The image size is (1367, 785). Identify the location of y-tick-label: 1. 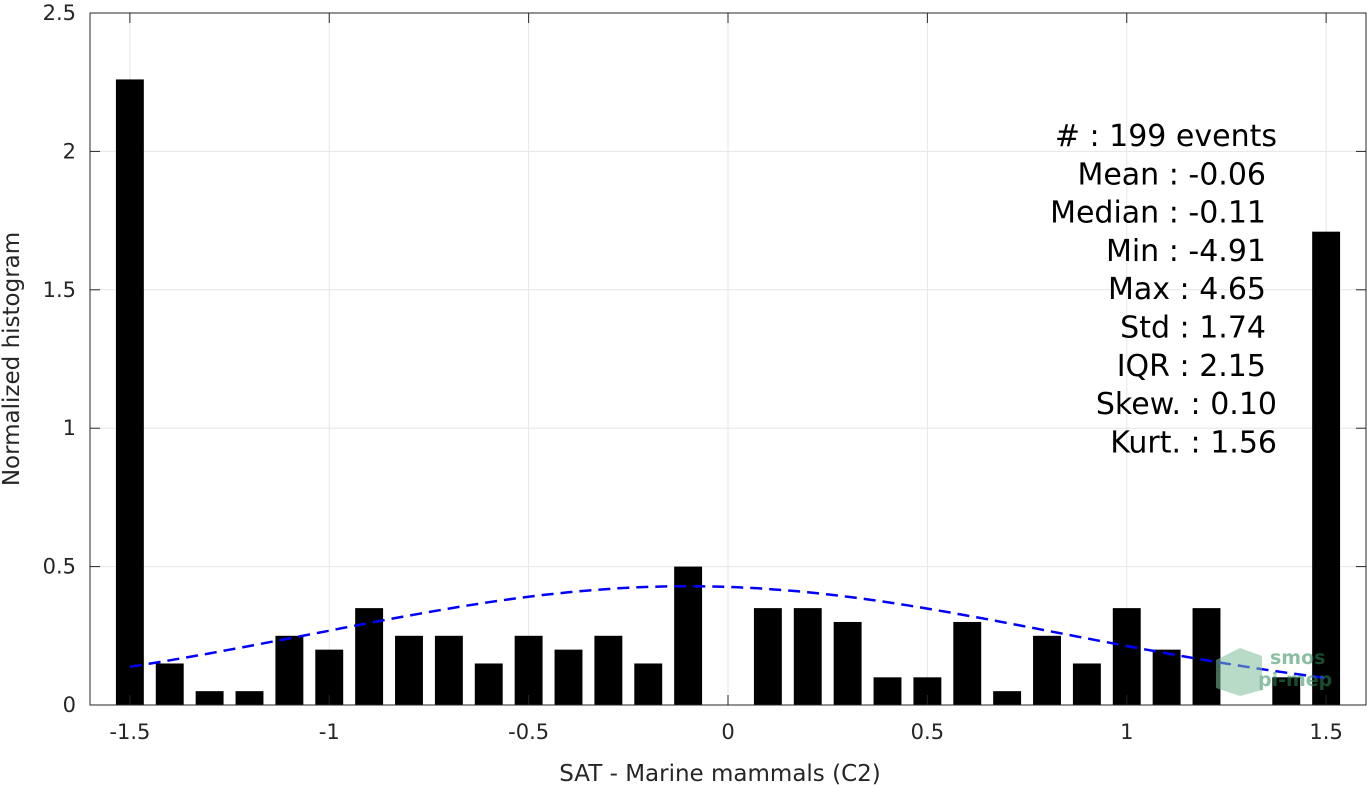
(69, 428).